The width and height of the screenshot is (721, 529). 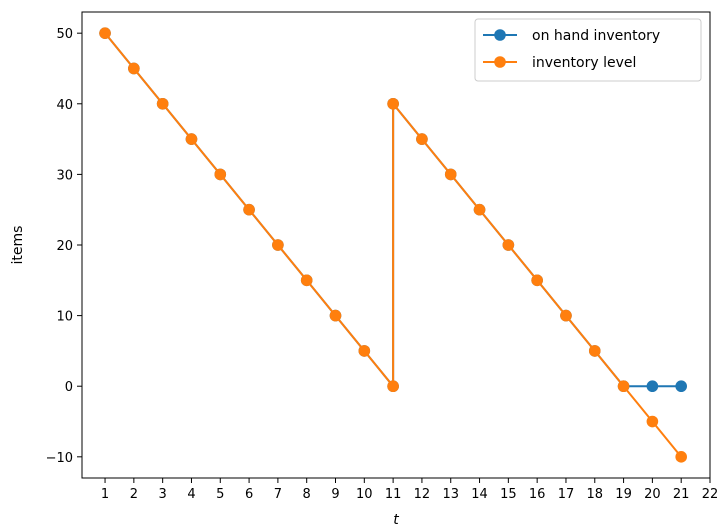 I want to click on x-tick-label: 21, so click(x=681, y=494).